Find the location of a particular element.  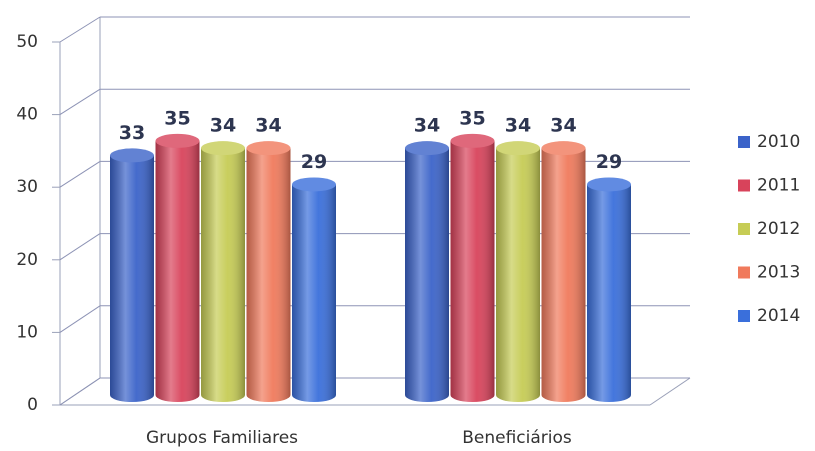

x-tick-label: Grupos Familiares is located at coordinates (222, 438).